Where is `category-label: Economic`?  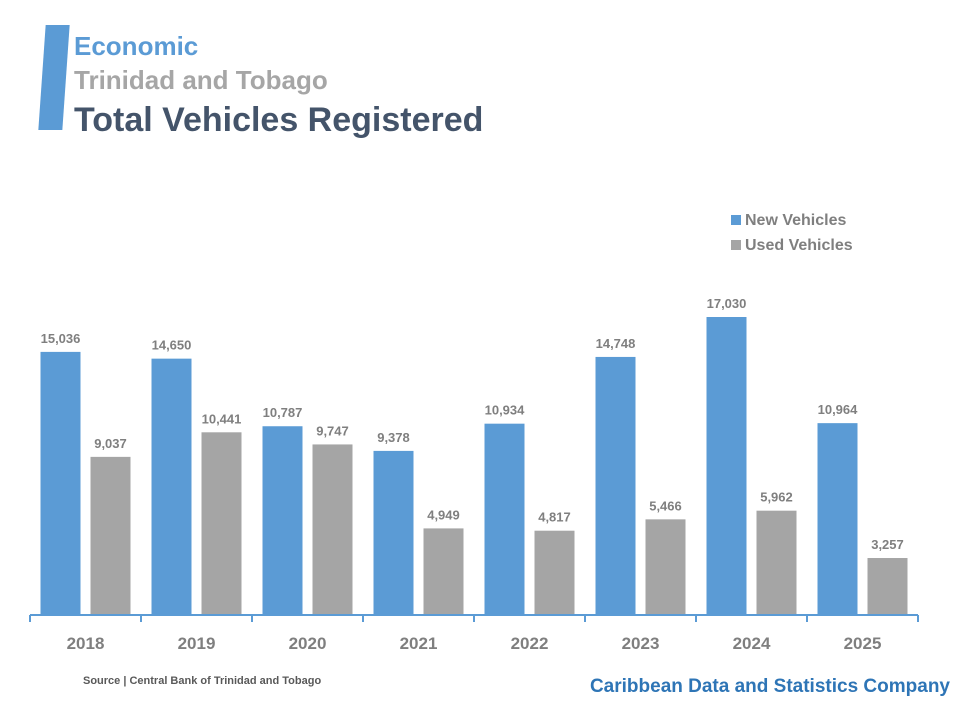
category-label: Economic is located at coordinates (136, 46).